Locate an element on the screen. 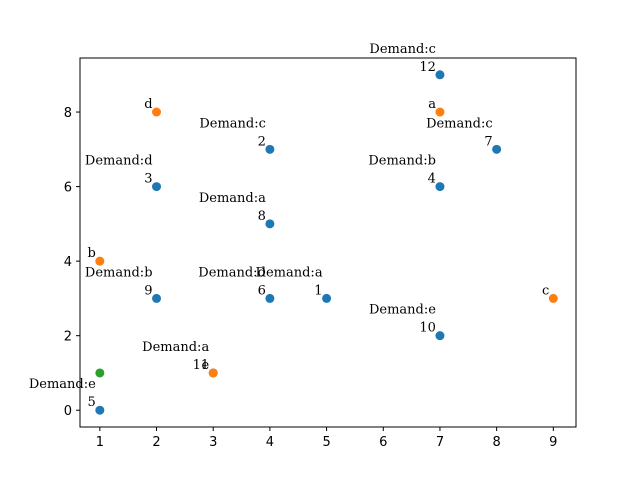 This screenshot has height=480, width=640. x-tick-label: 3 is located at coordinates (213, 442).